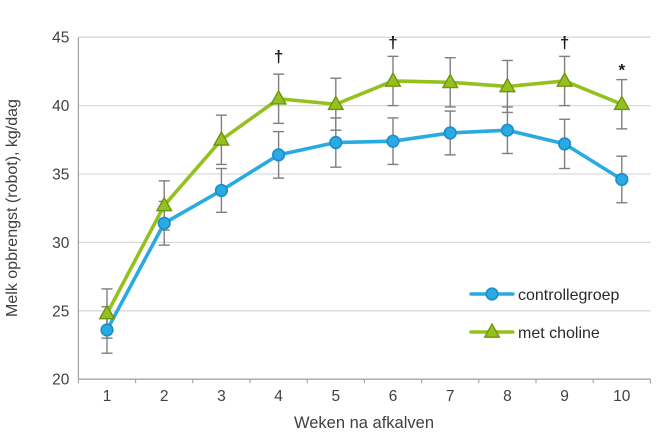 The height and width of the screenshot is (442, 660). What do you see at coordinates (335, 396) in the screenshot?
I see `x-tick-label: 5` at bounding box center [335, 396].